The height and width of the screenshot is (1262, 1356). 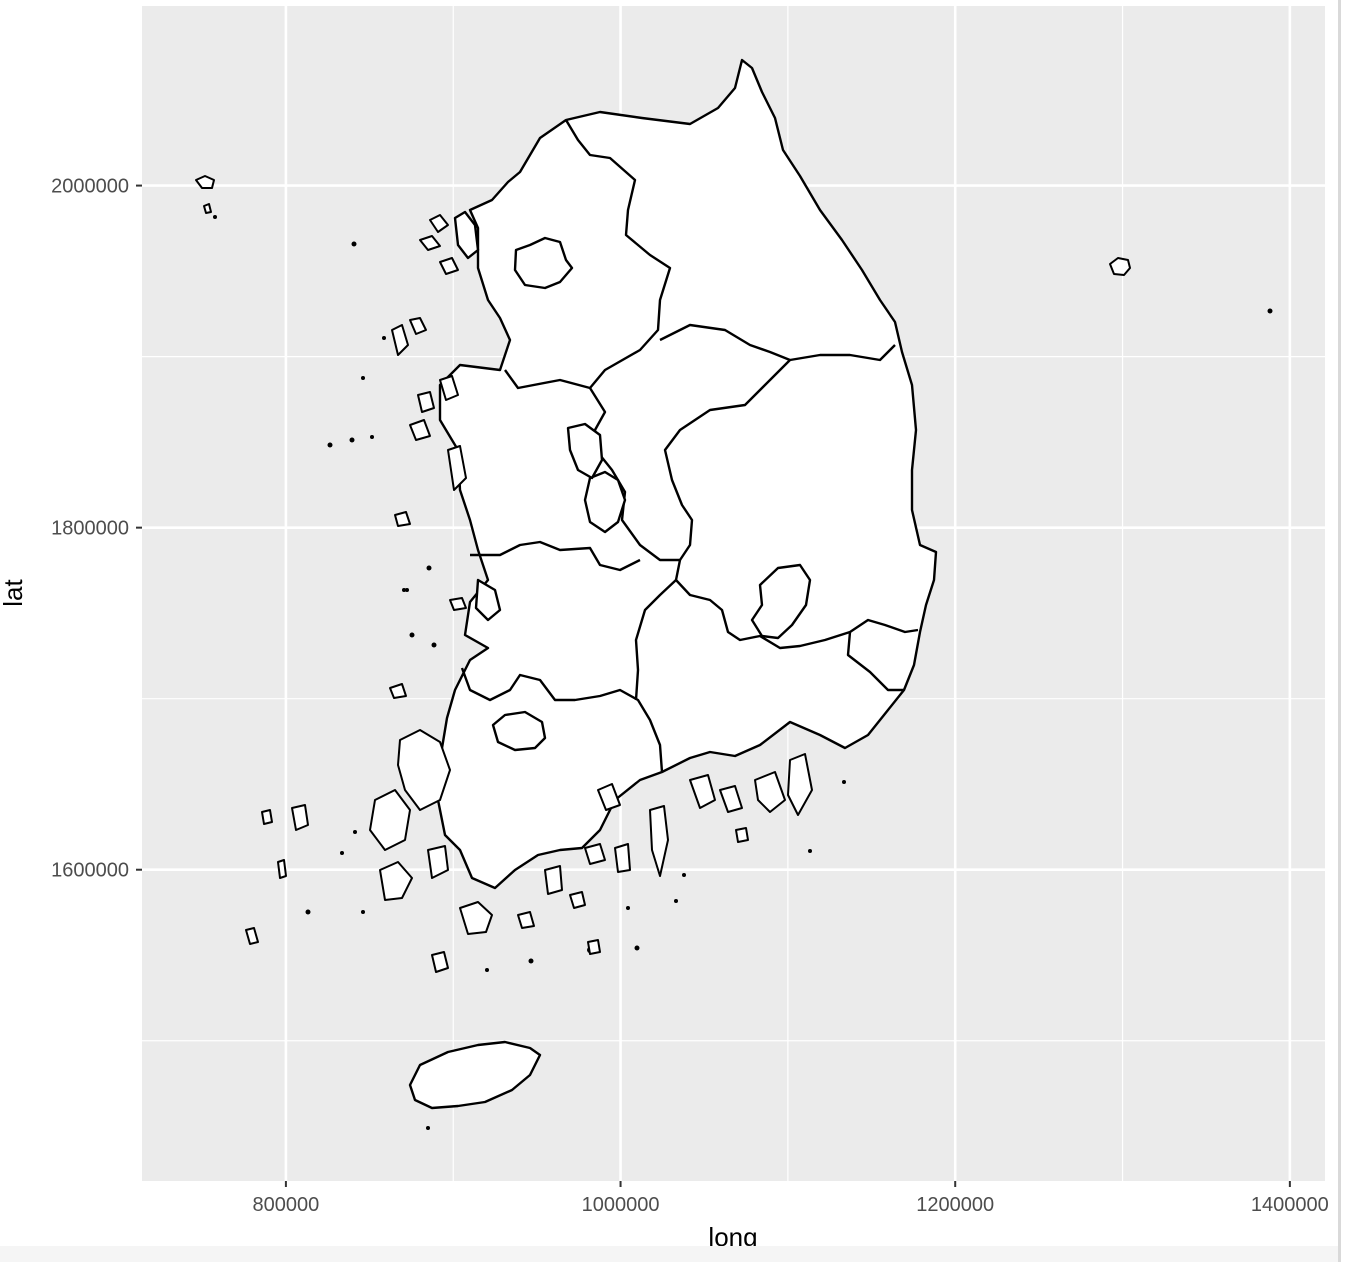 What do you see at coordinates (1290, 1205) in the screenshot?
I see `x-tick-label: 1400000` at bounding box center [1290, 1205].